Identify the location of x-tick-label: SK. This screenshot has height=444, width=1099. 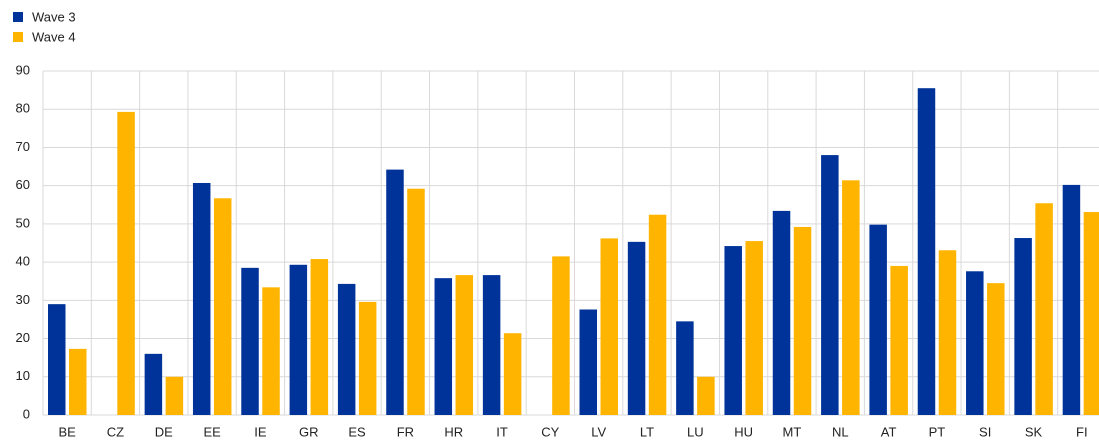
(1034, 431).